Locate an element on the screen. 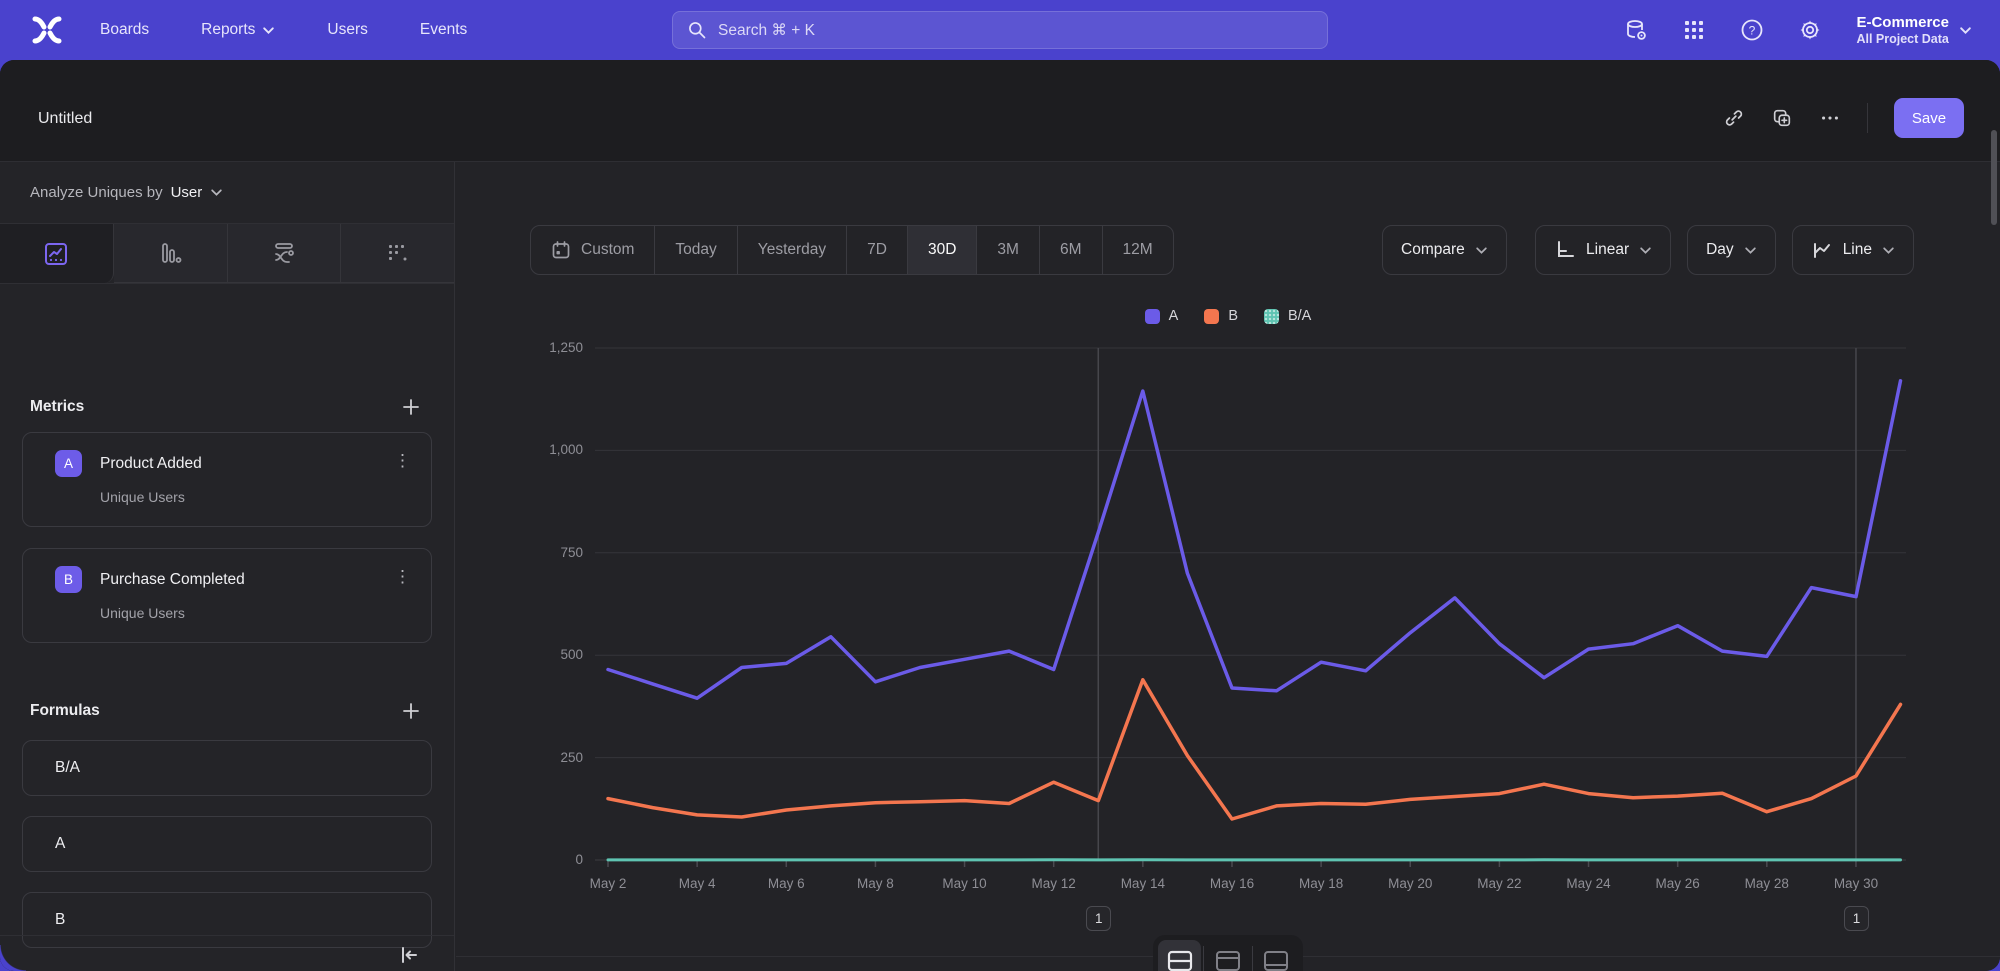 The width and height of the screenshot is (2000, 971). date-range-12m: 12M is located at coordinates (1138, 250).